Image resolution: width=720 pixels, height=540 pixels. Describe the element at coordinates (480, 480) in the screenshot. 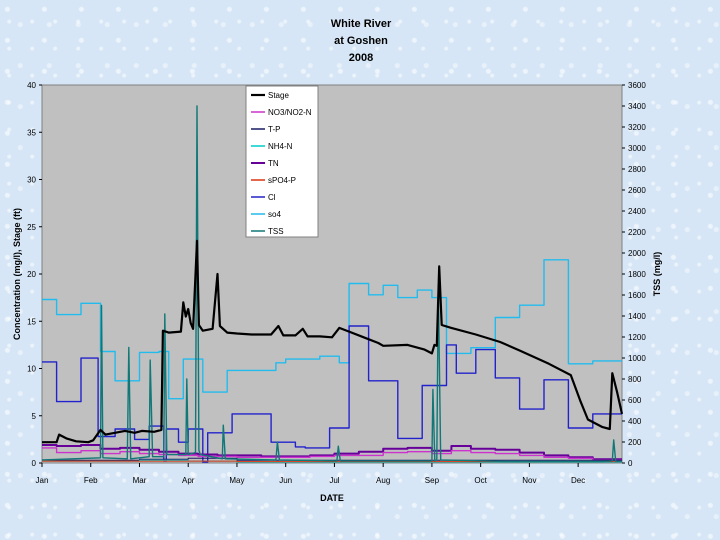

I see `x-tick-label: Oct` at that location.